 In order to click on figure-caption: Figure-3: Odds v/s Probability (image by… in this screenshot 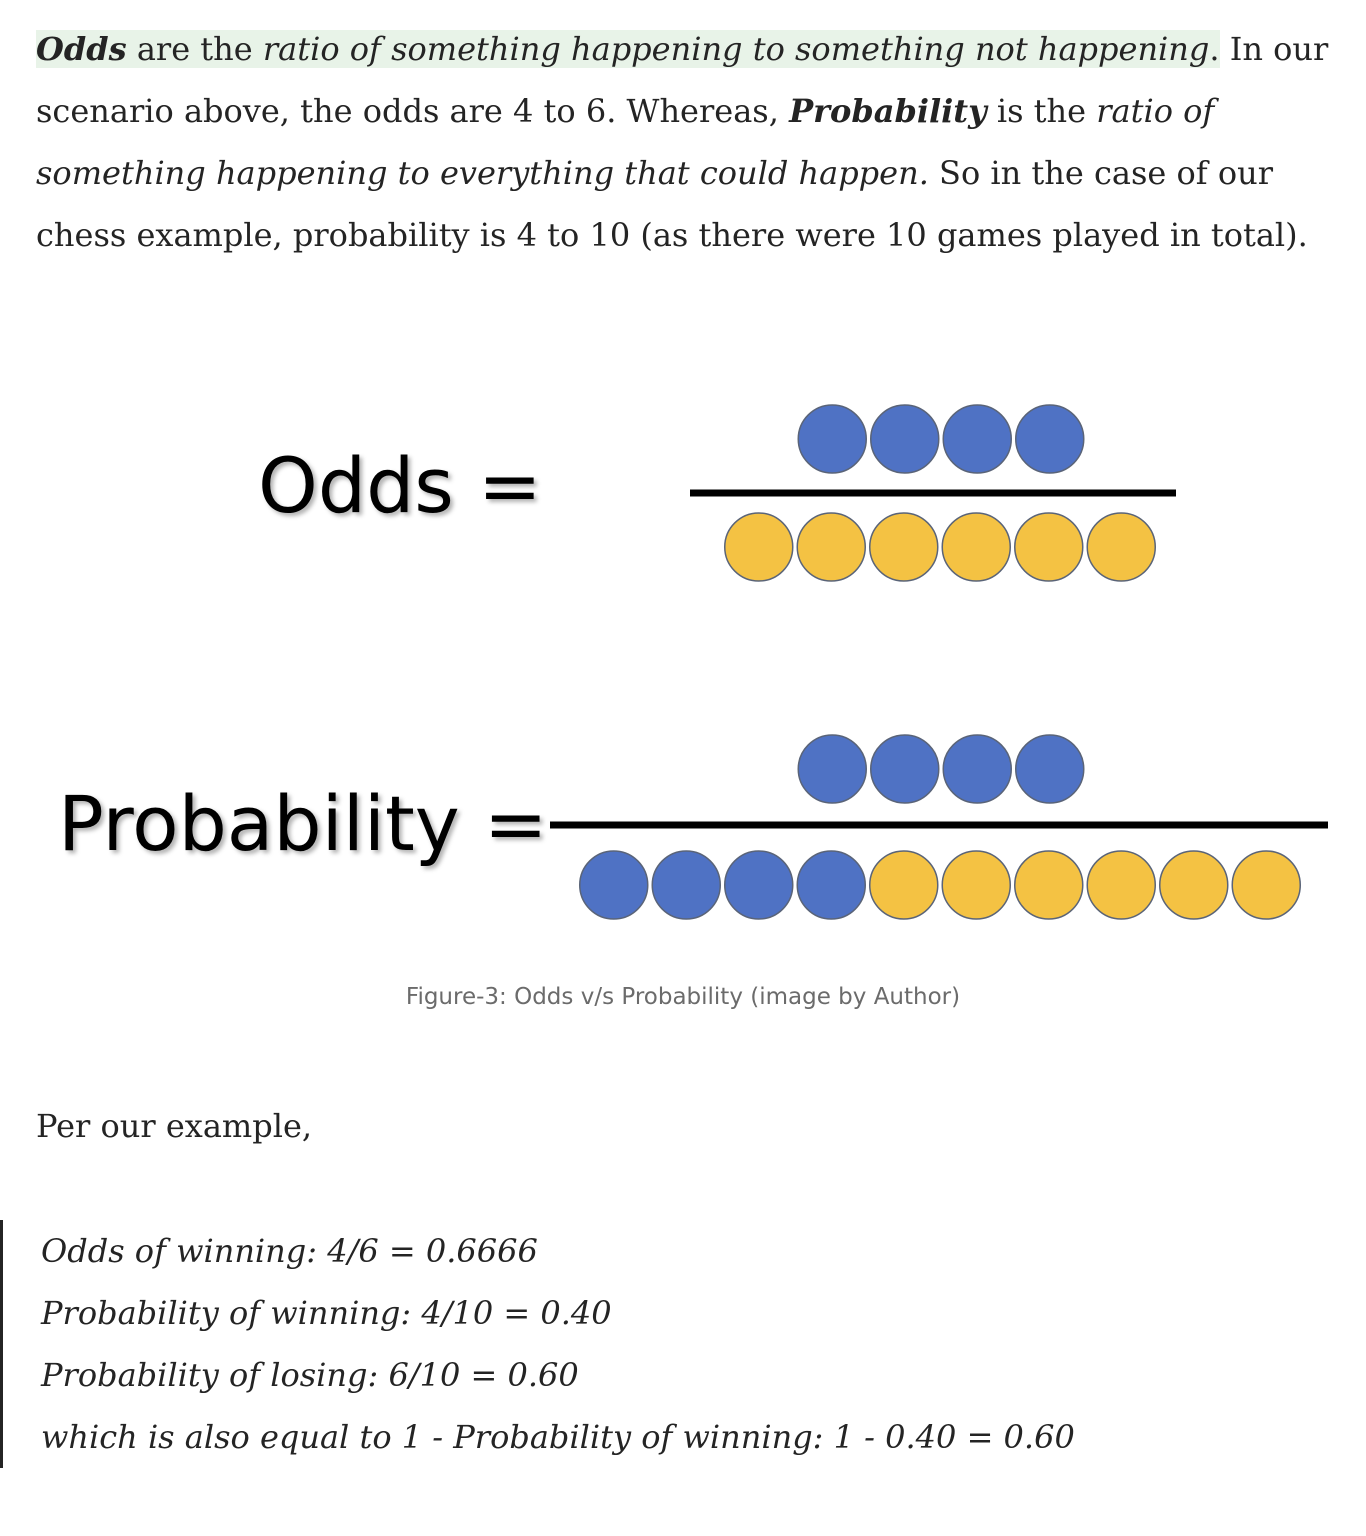, I will do `click(683, 997)`.